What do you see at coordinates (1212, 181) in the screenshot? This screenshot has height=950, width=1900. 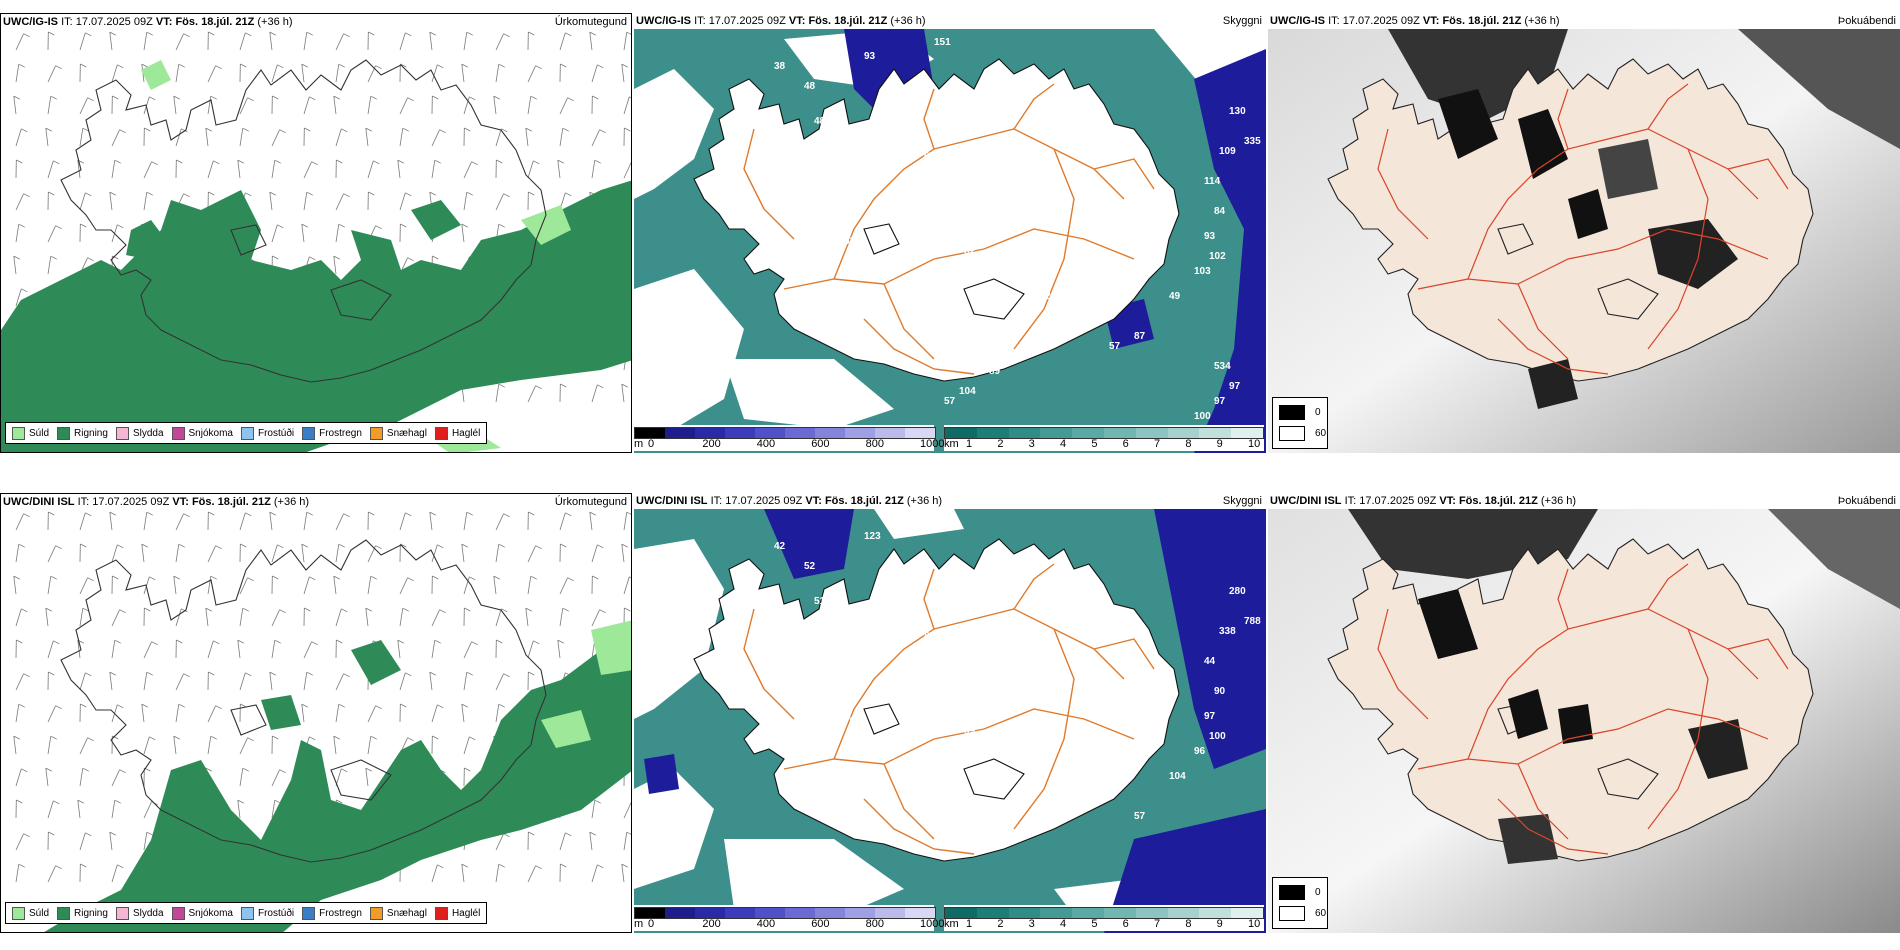 I see `cloud-base-label: 114` at bounding box center [1212, 181].